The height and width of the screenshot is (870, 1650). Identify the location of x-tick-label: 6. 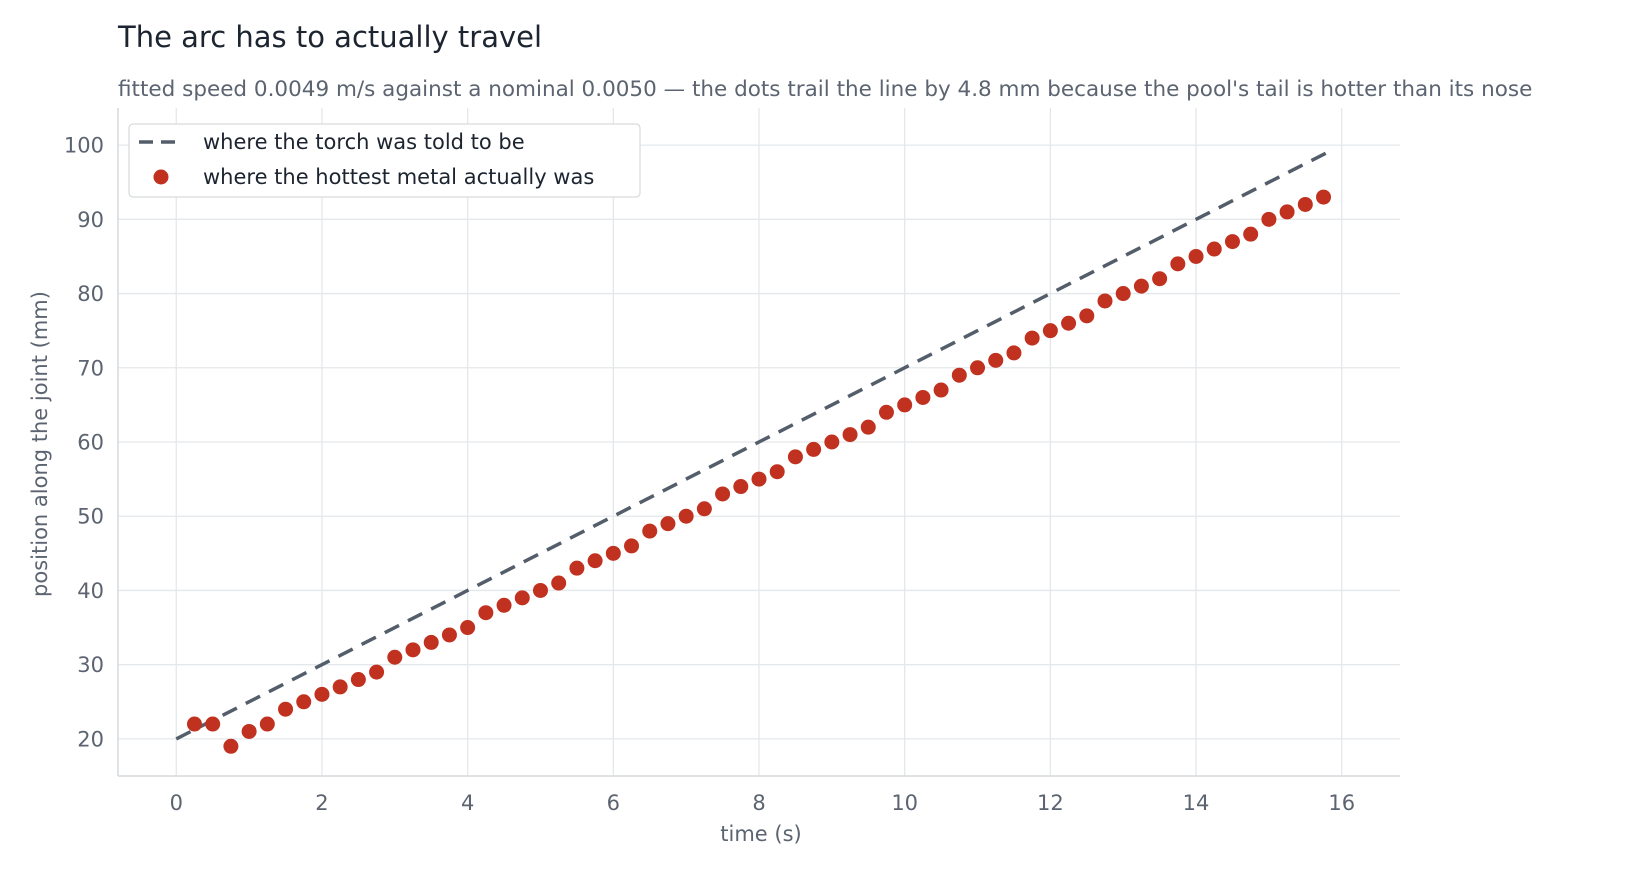
(613, 803).